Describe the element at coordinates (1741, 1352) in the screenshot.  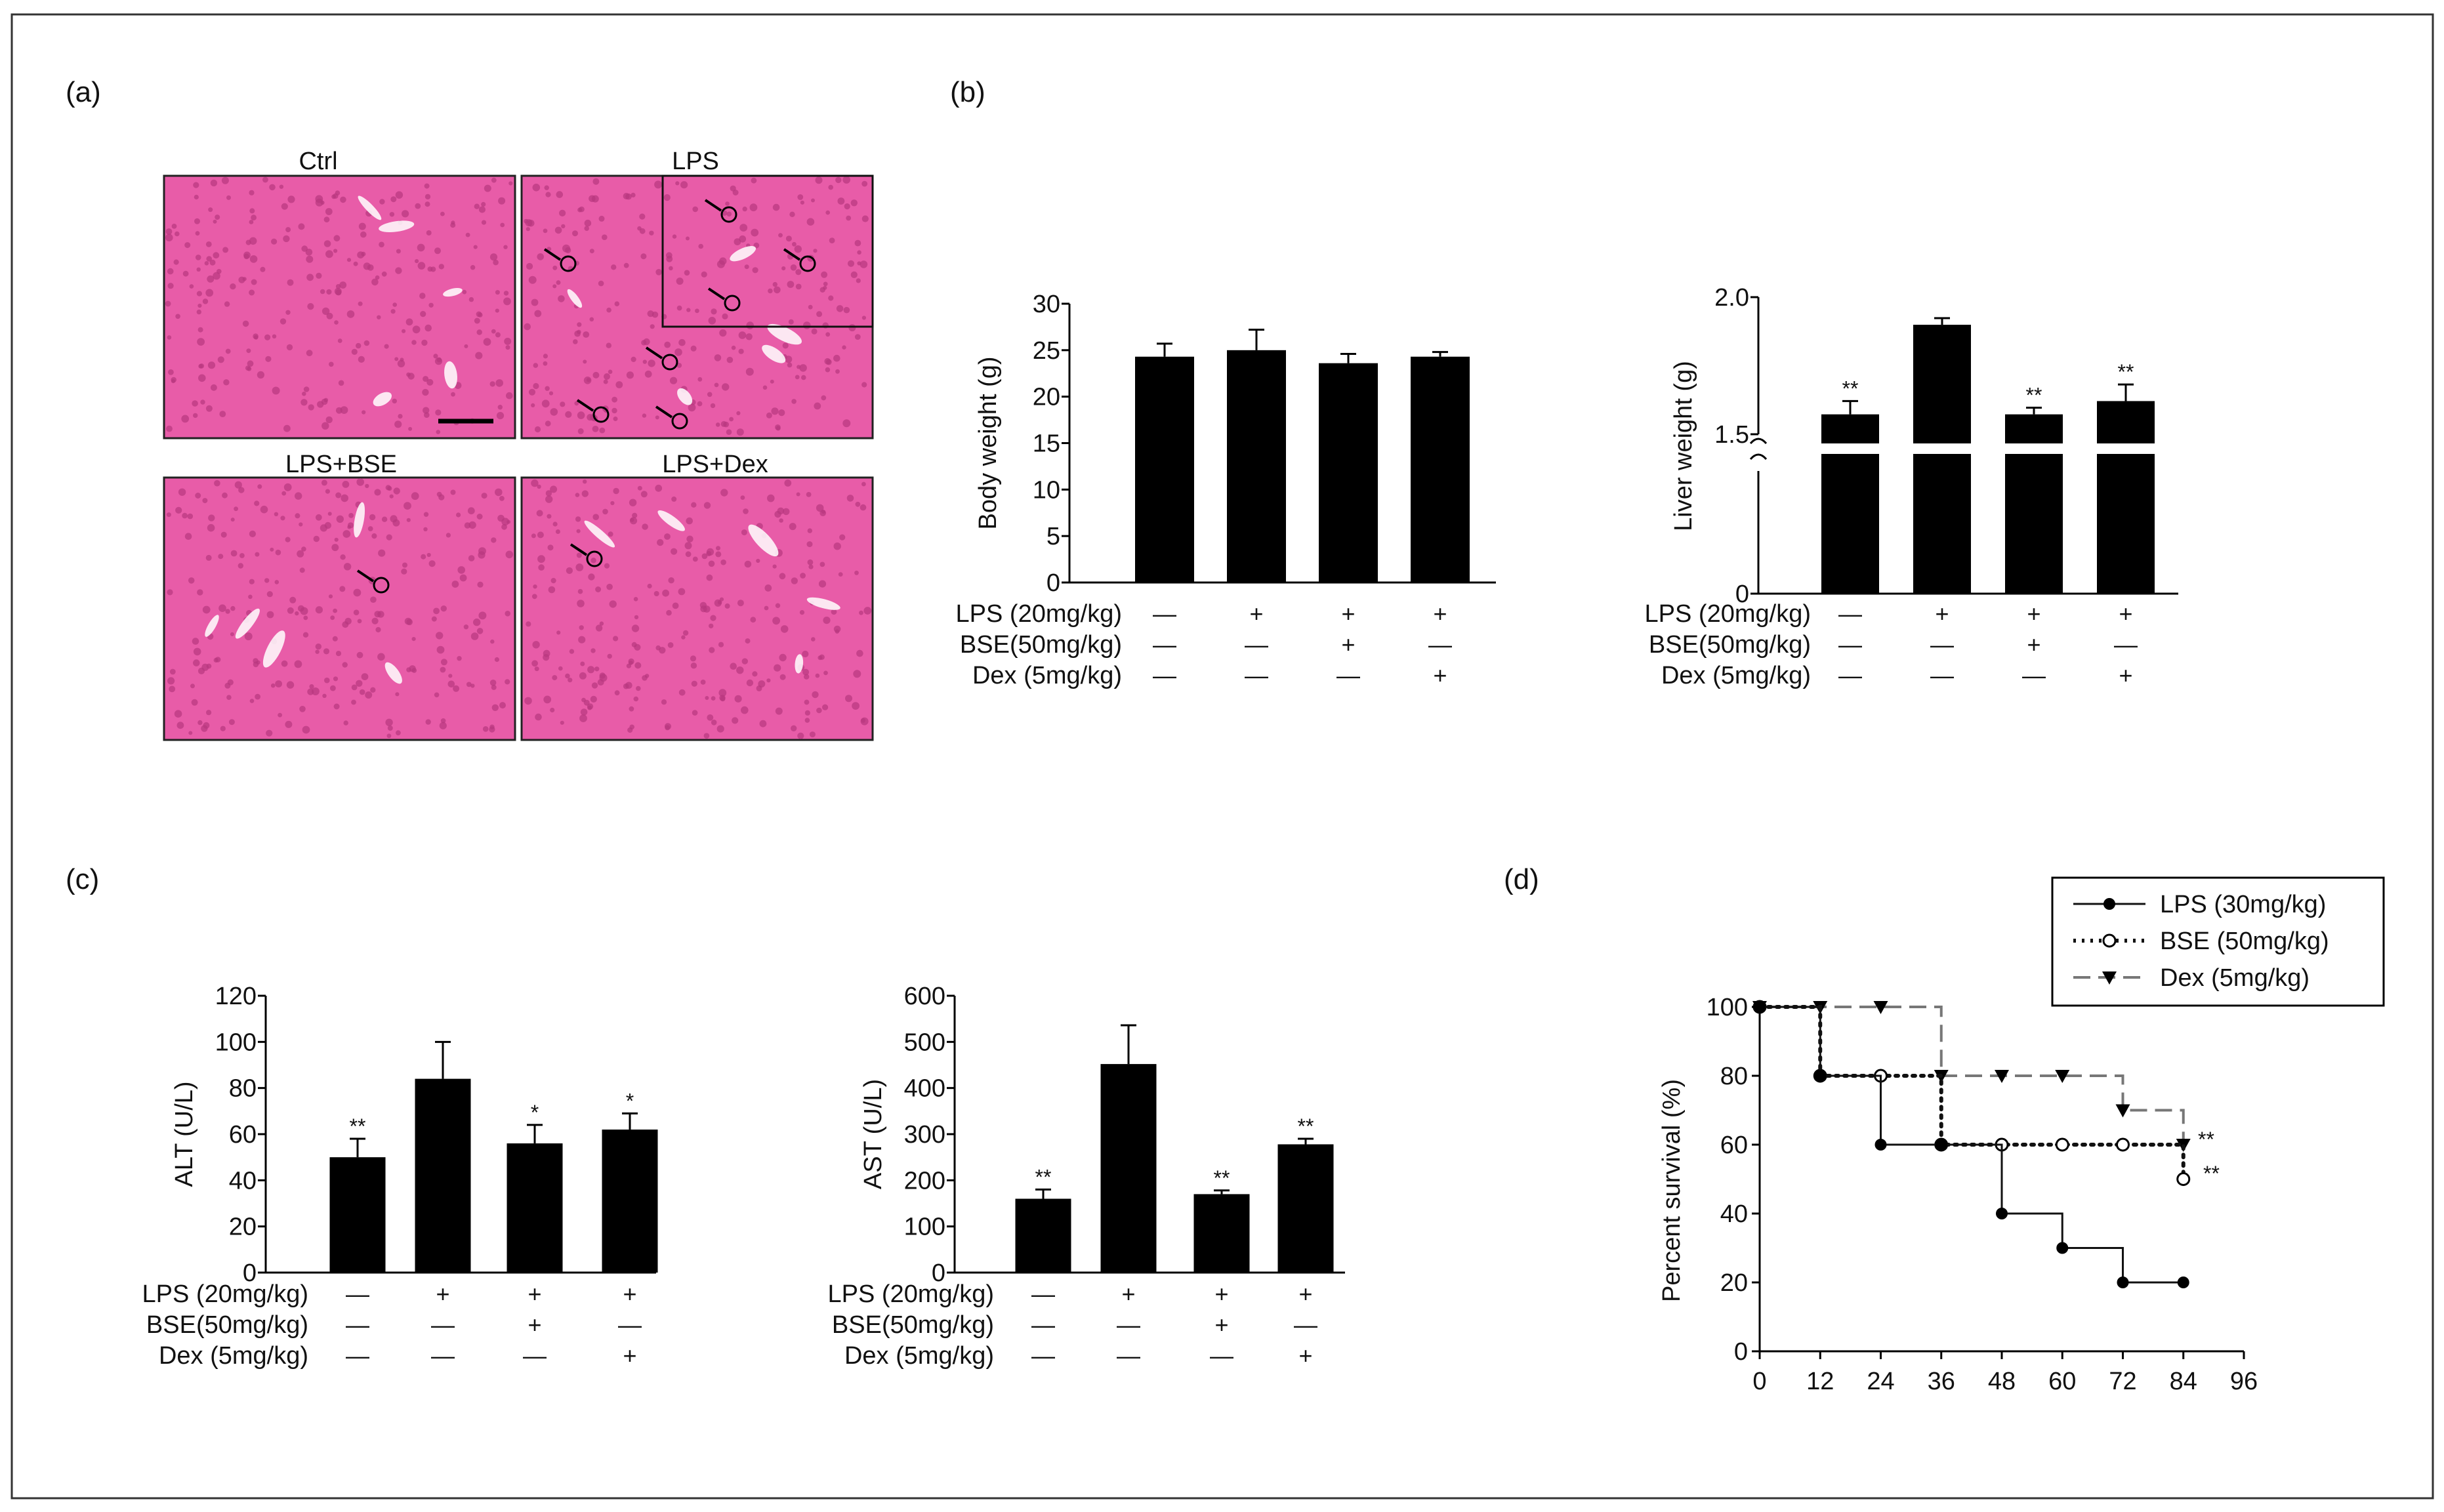
I see `y-tick-label: 0` at that location.